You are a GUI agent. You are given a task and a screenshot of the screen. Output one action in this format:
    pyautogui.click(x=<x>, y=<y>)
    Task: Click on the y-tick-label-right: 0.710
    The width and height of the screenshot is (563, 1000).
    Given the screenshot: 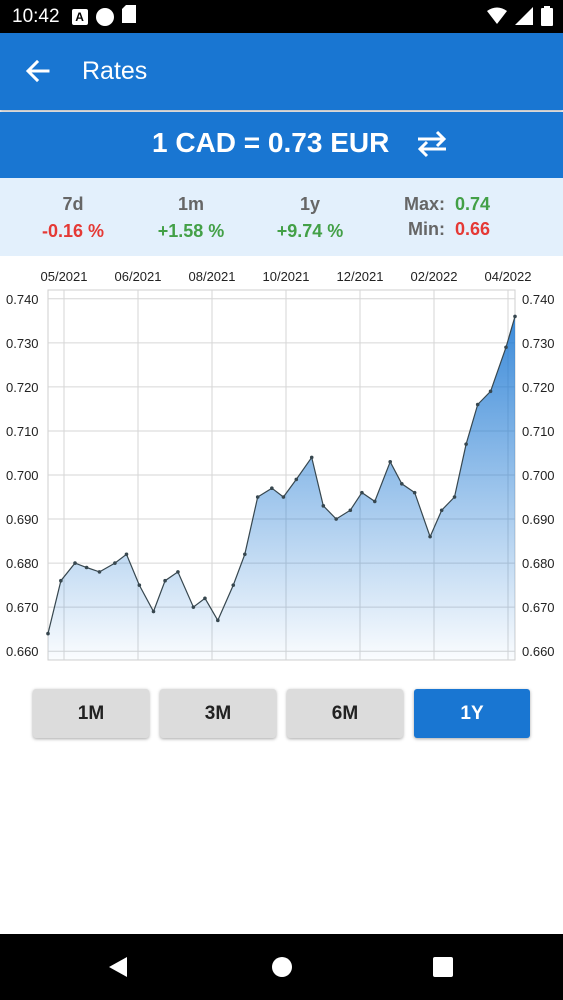 What is the action you would take?
    pyautogui.click(x=538, y=431)
    